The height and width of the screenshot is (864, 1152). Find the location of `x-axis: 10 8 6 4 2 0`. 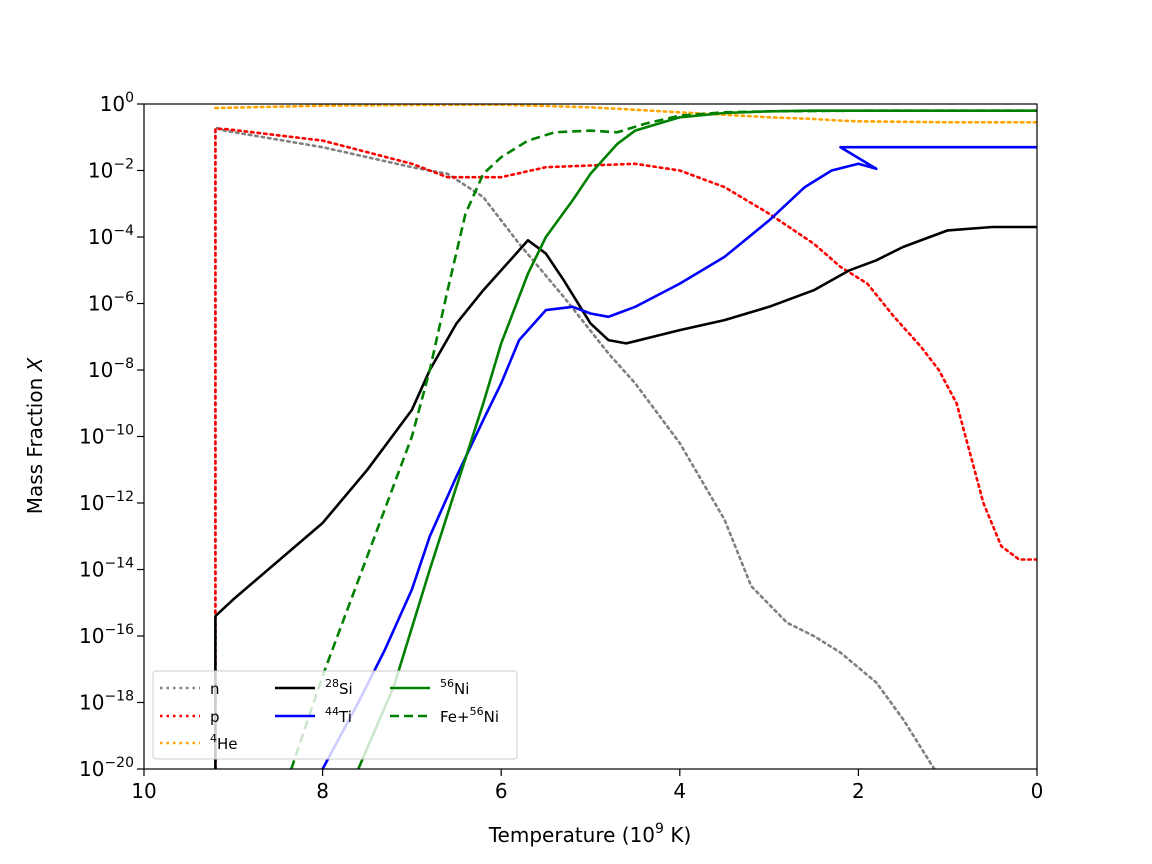

x-axis: 10 8 6 4 2 0 is located at coordinates (587, 786).